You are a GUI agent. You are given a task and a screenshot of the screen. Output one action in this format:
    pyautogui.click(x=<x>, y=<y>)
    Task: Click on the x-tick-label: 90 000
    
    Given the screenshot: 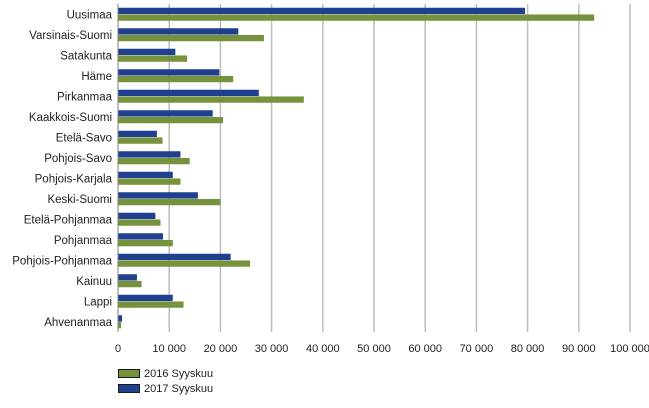 What is the action you would take?
    pyautogui.click(x=579, y=349)
    